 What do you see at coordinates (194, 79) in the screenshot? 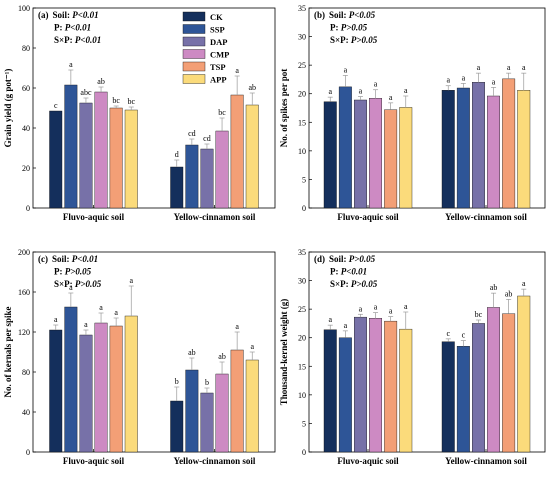
I see `legend-swatch-app` at bounding box center [194, 79].